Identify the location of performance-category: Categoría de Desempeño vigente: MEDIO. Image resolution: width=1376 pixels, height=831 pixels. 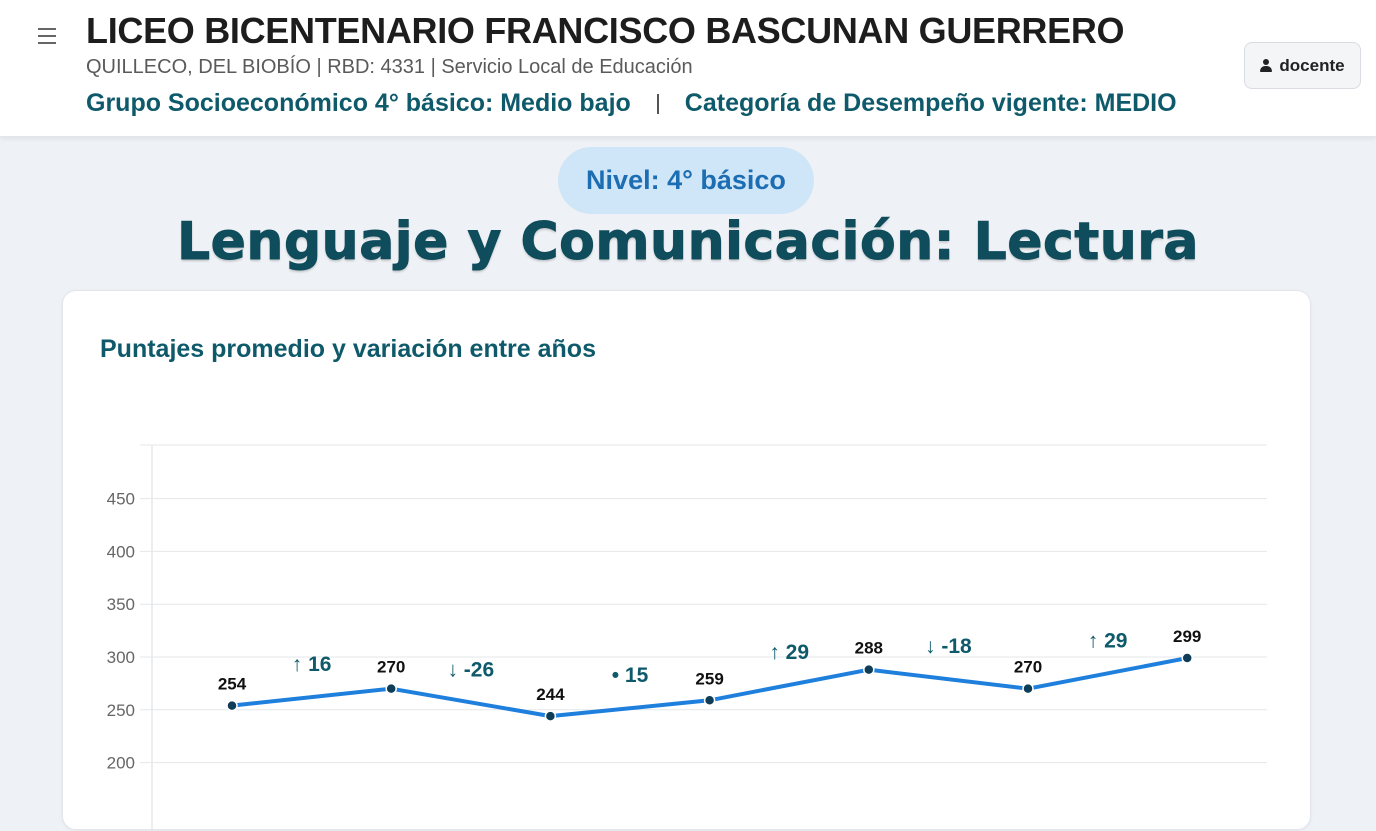
(930, 103).